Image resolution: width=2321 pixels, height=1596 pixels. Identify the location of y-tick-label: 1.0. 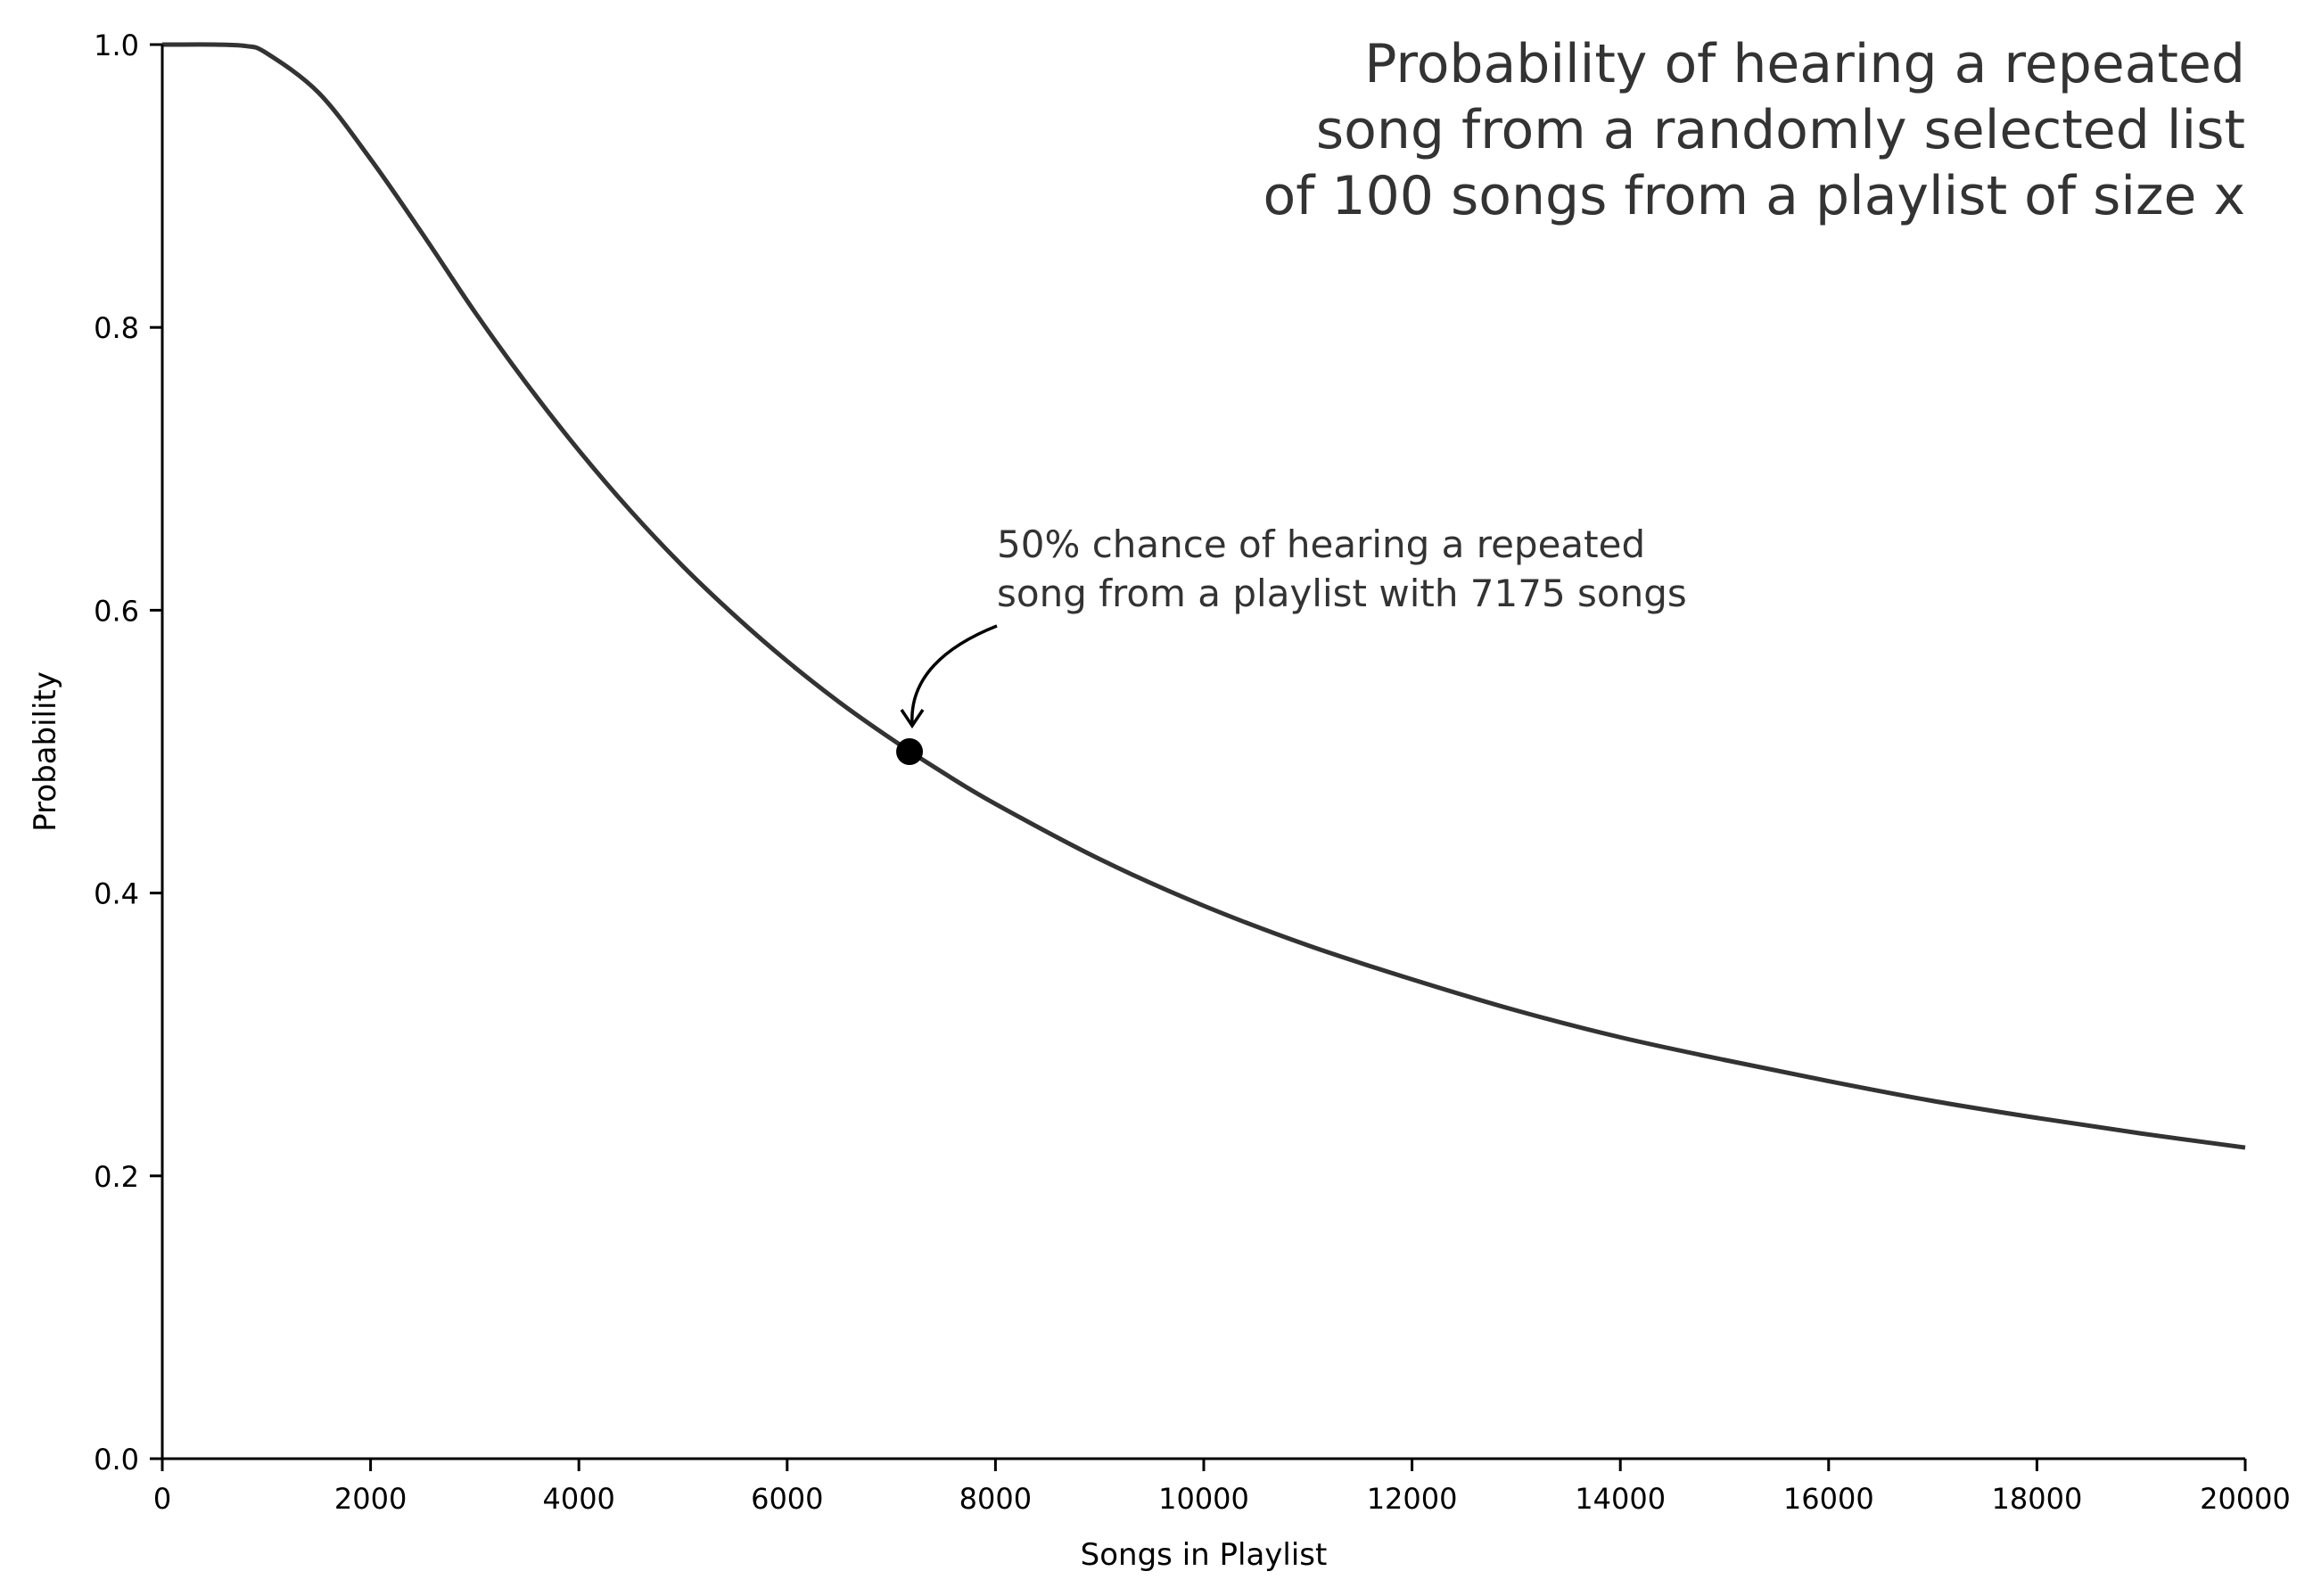
(116, 45).